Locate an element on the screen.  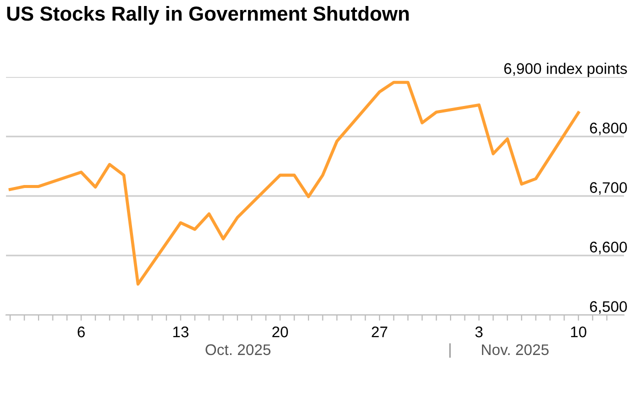
x-tick-label: 3 is located at coordinates (479, 332).